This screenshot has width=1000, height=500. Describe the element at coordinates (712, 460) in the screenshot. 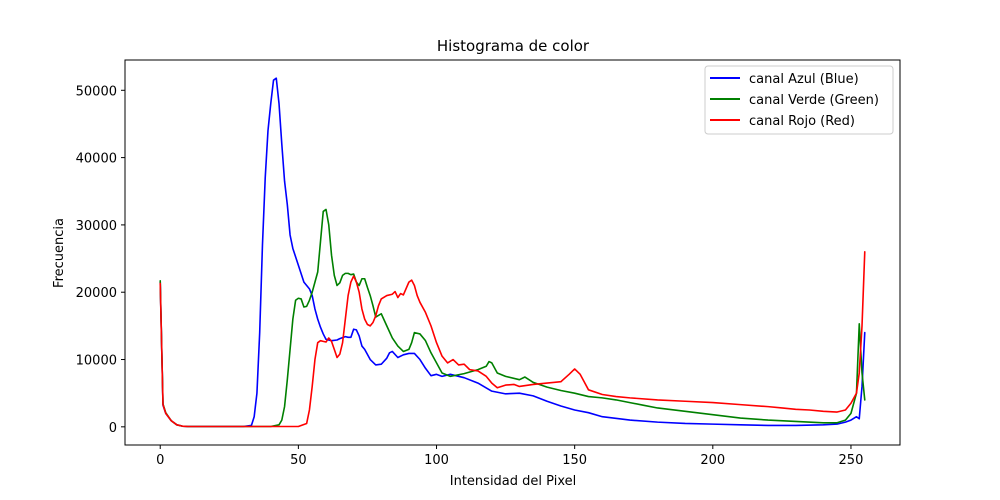

I see `x-tick-label: 200` at that location.